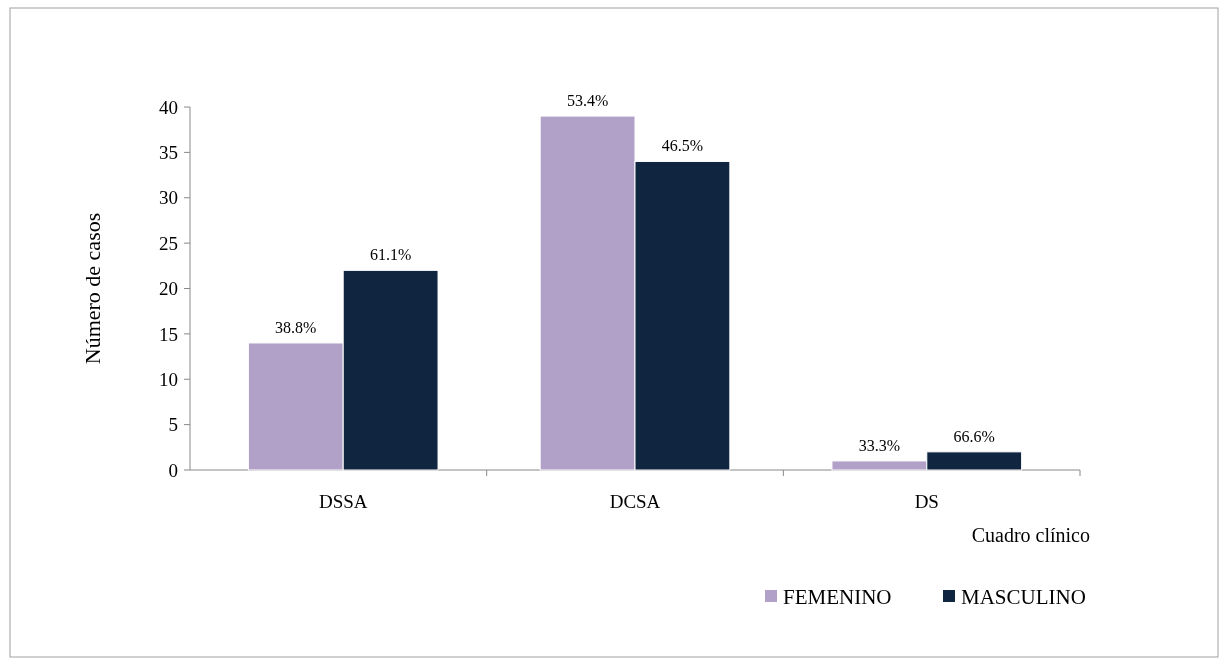 The image size is (1228, 659). I want to click on y-tick-label: 20, so click(168, 289).